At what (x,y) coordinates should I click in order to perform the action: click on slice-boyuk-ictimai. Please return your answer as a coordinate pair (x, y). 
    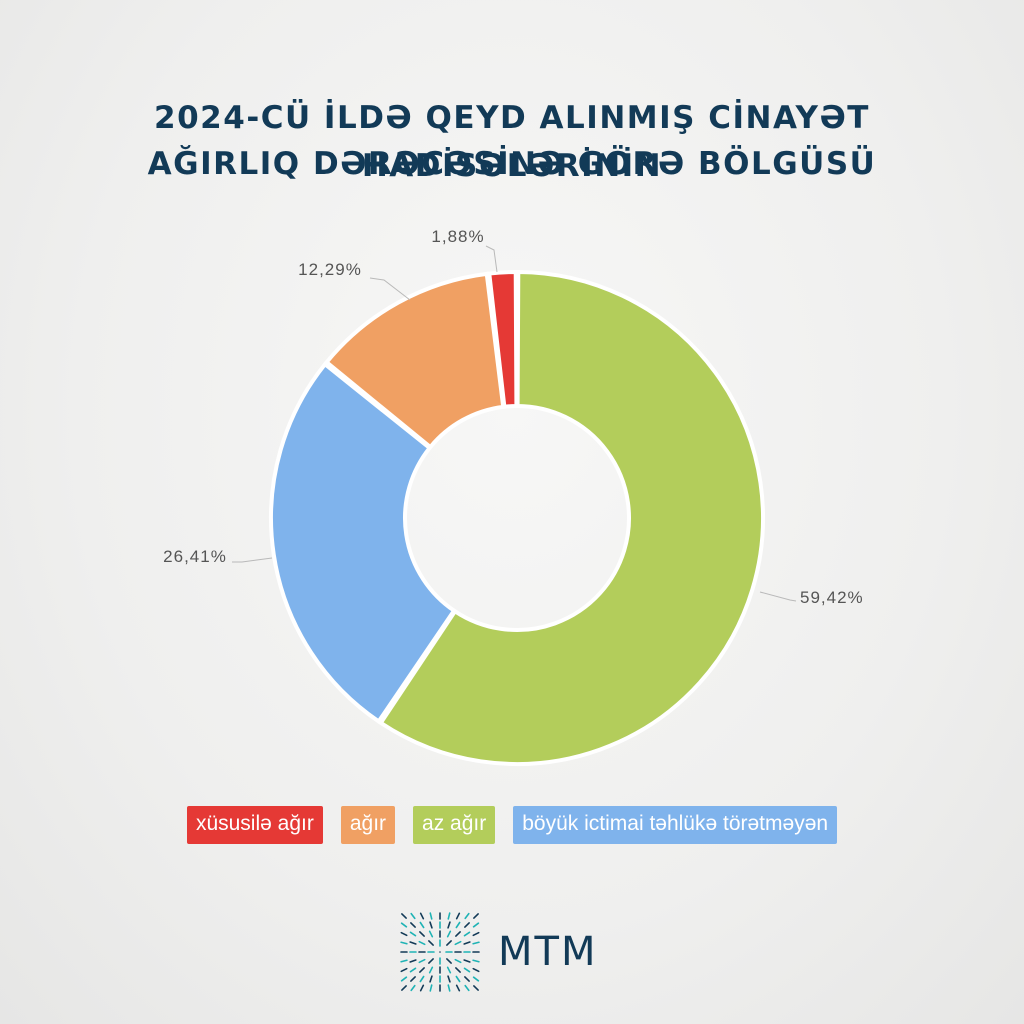
    Looking at the image, I should click on (363, 543).